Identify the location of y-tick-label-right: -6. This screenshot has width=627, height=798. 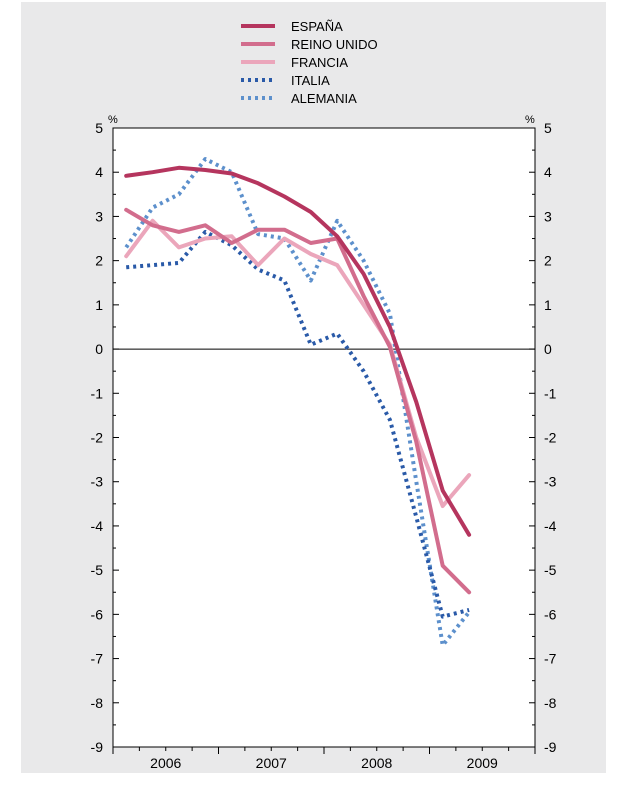
(550, 614).